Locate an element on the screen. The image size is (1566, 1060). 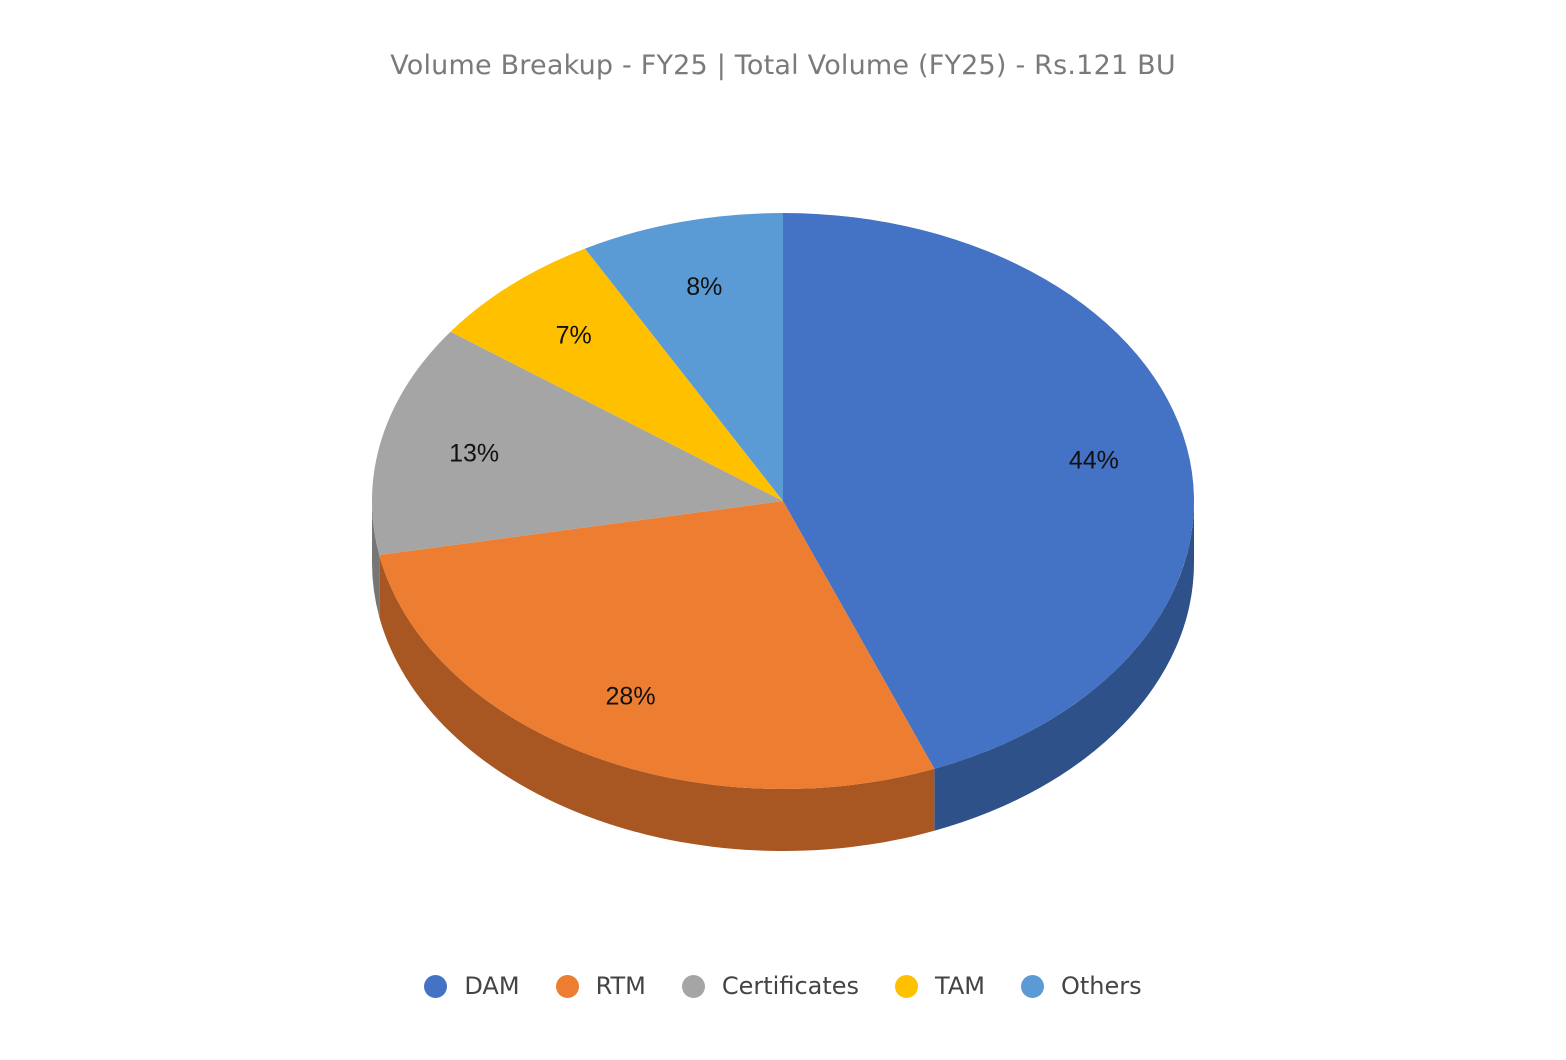
data-label-dam: 44% is located at coordinates (1094, 460).